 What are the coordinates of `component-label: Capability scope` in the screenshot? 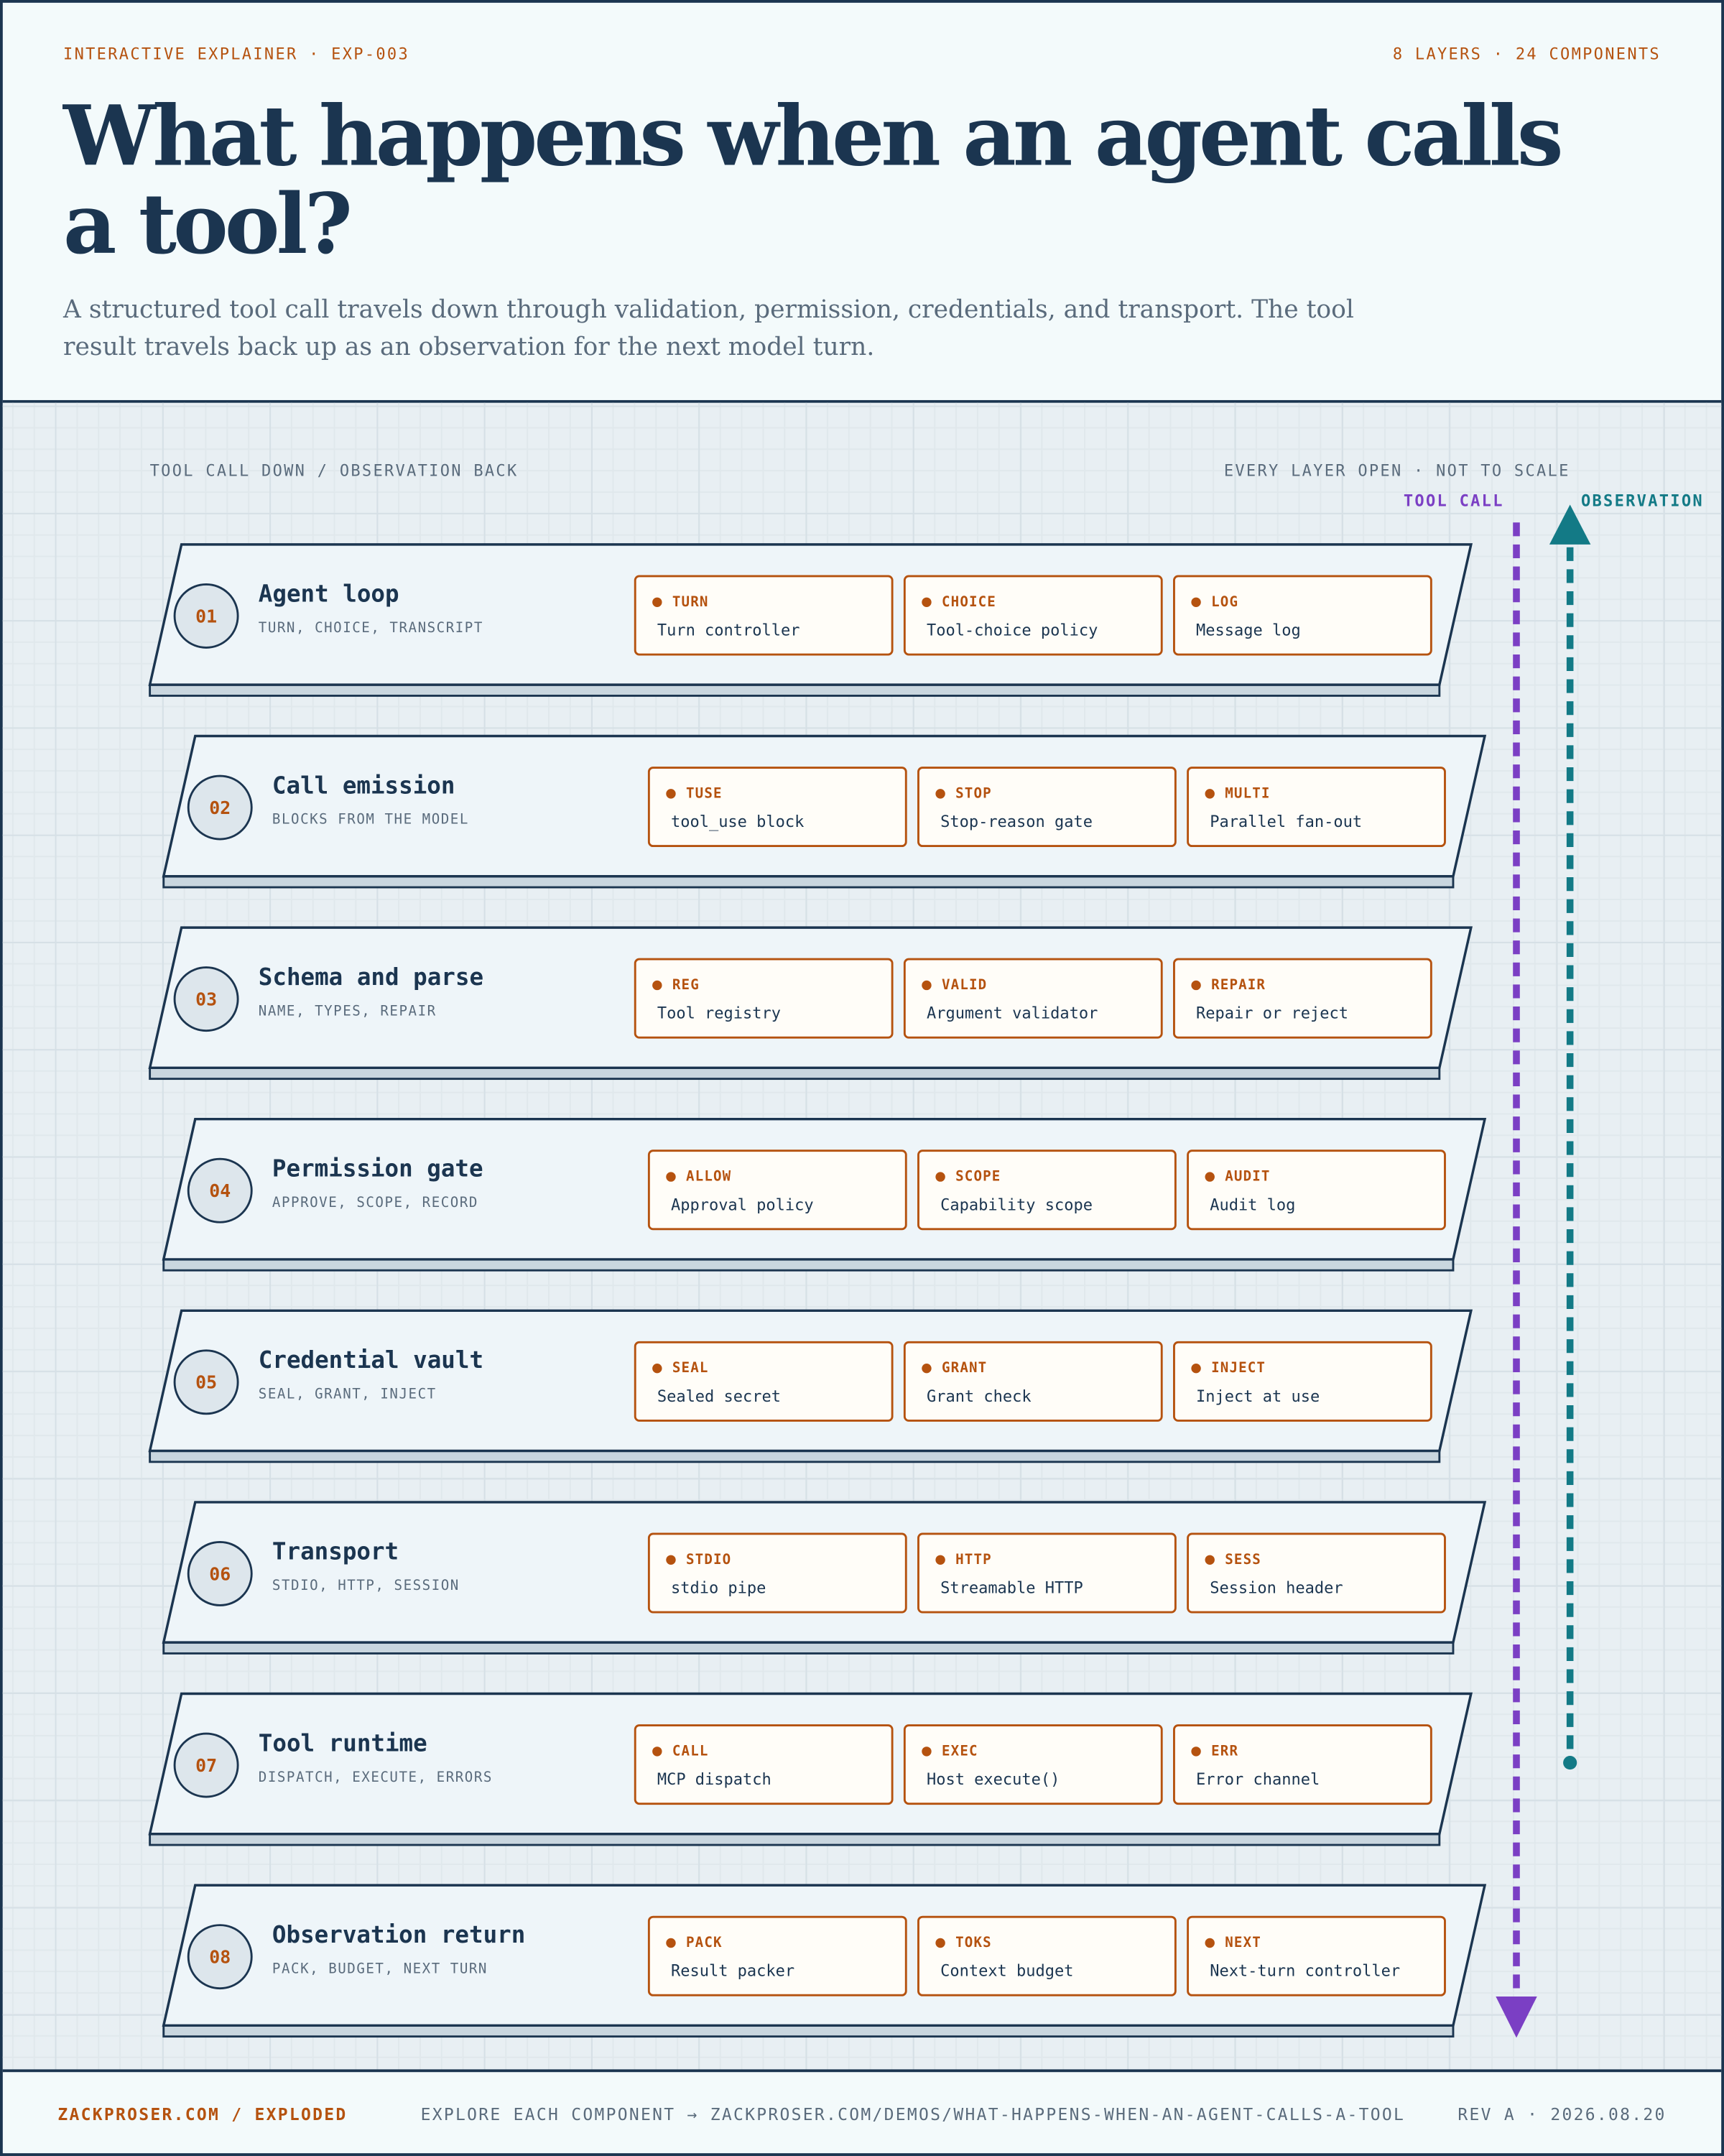 It's located at (1017, 1205).